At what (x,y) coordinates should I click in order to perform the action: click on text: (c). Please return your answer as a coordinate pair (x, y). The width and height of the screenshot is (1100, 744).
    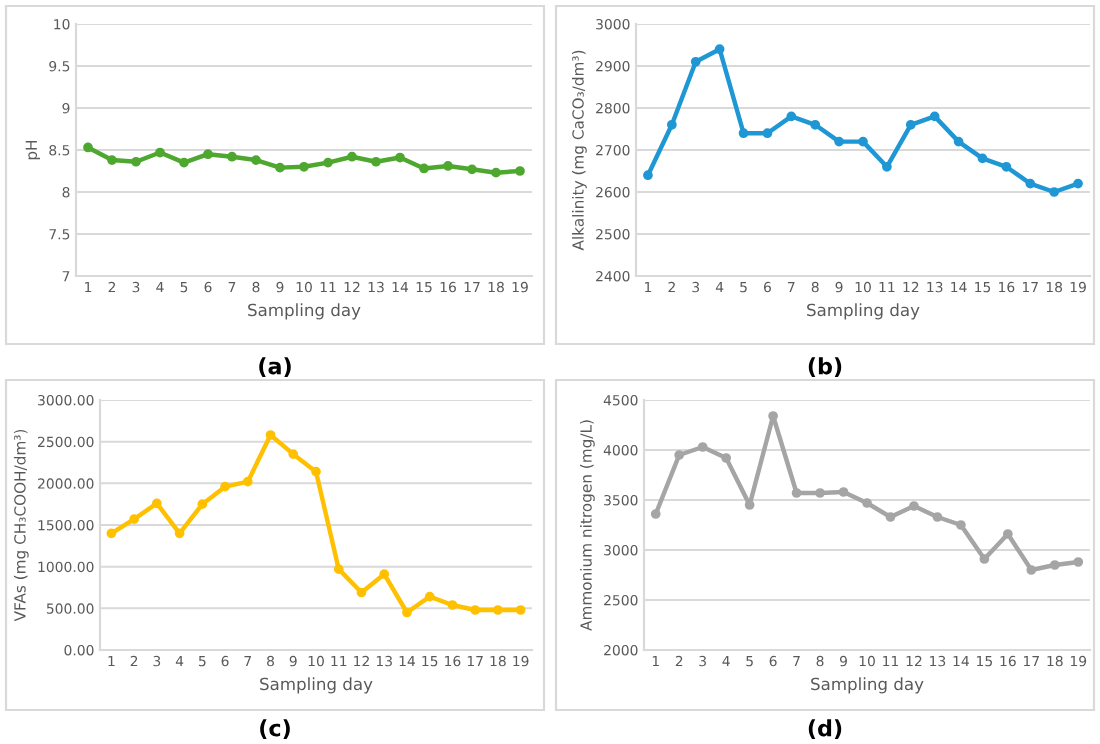
    Looking at the image, I should click on (275, 729).